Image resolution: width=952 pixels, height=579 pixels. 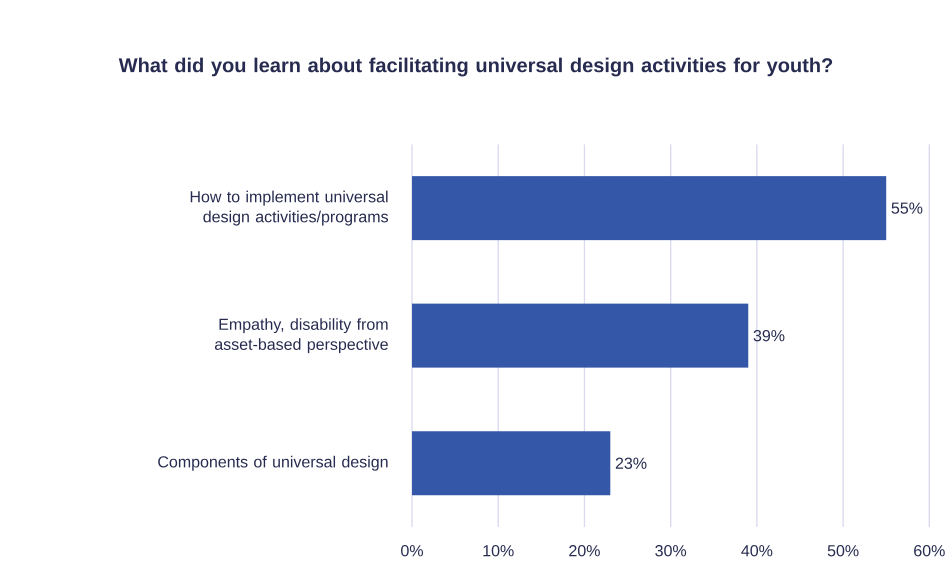 What do you see at coordinates (907, 208) in the screenshot?
I see `data-label: 55%` at bounding box center [907, 208].